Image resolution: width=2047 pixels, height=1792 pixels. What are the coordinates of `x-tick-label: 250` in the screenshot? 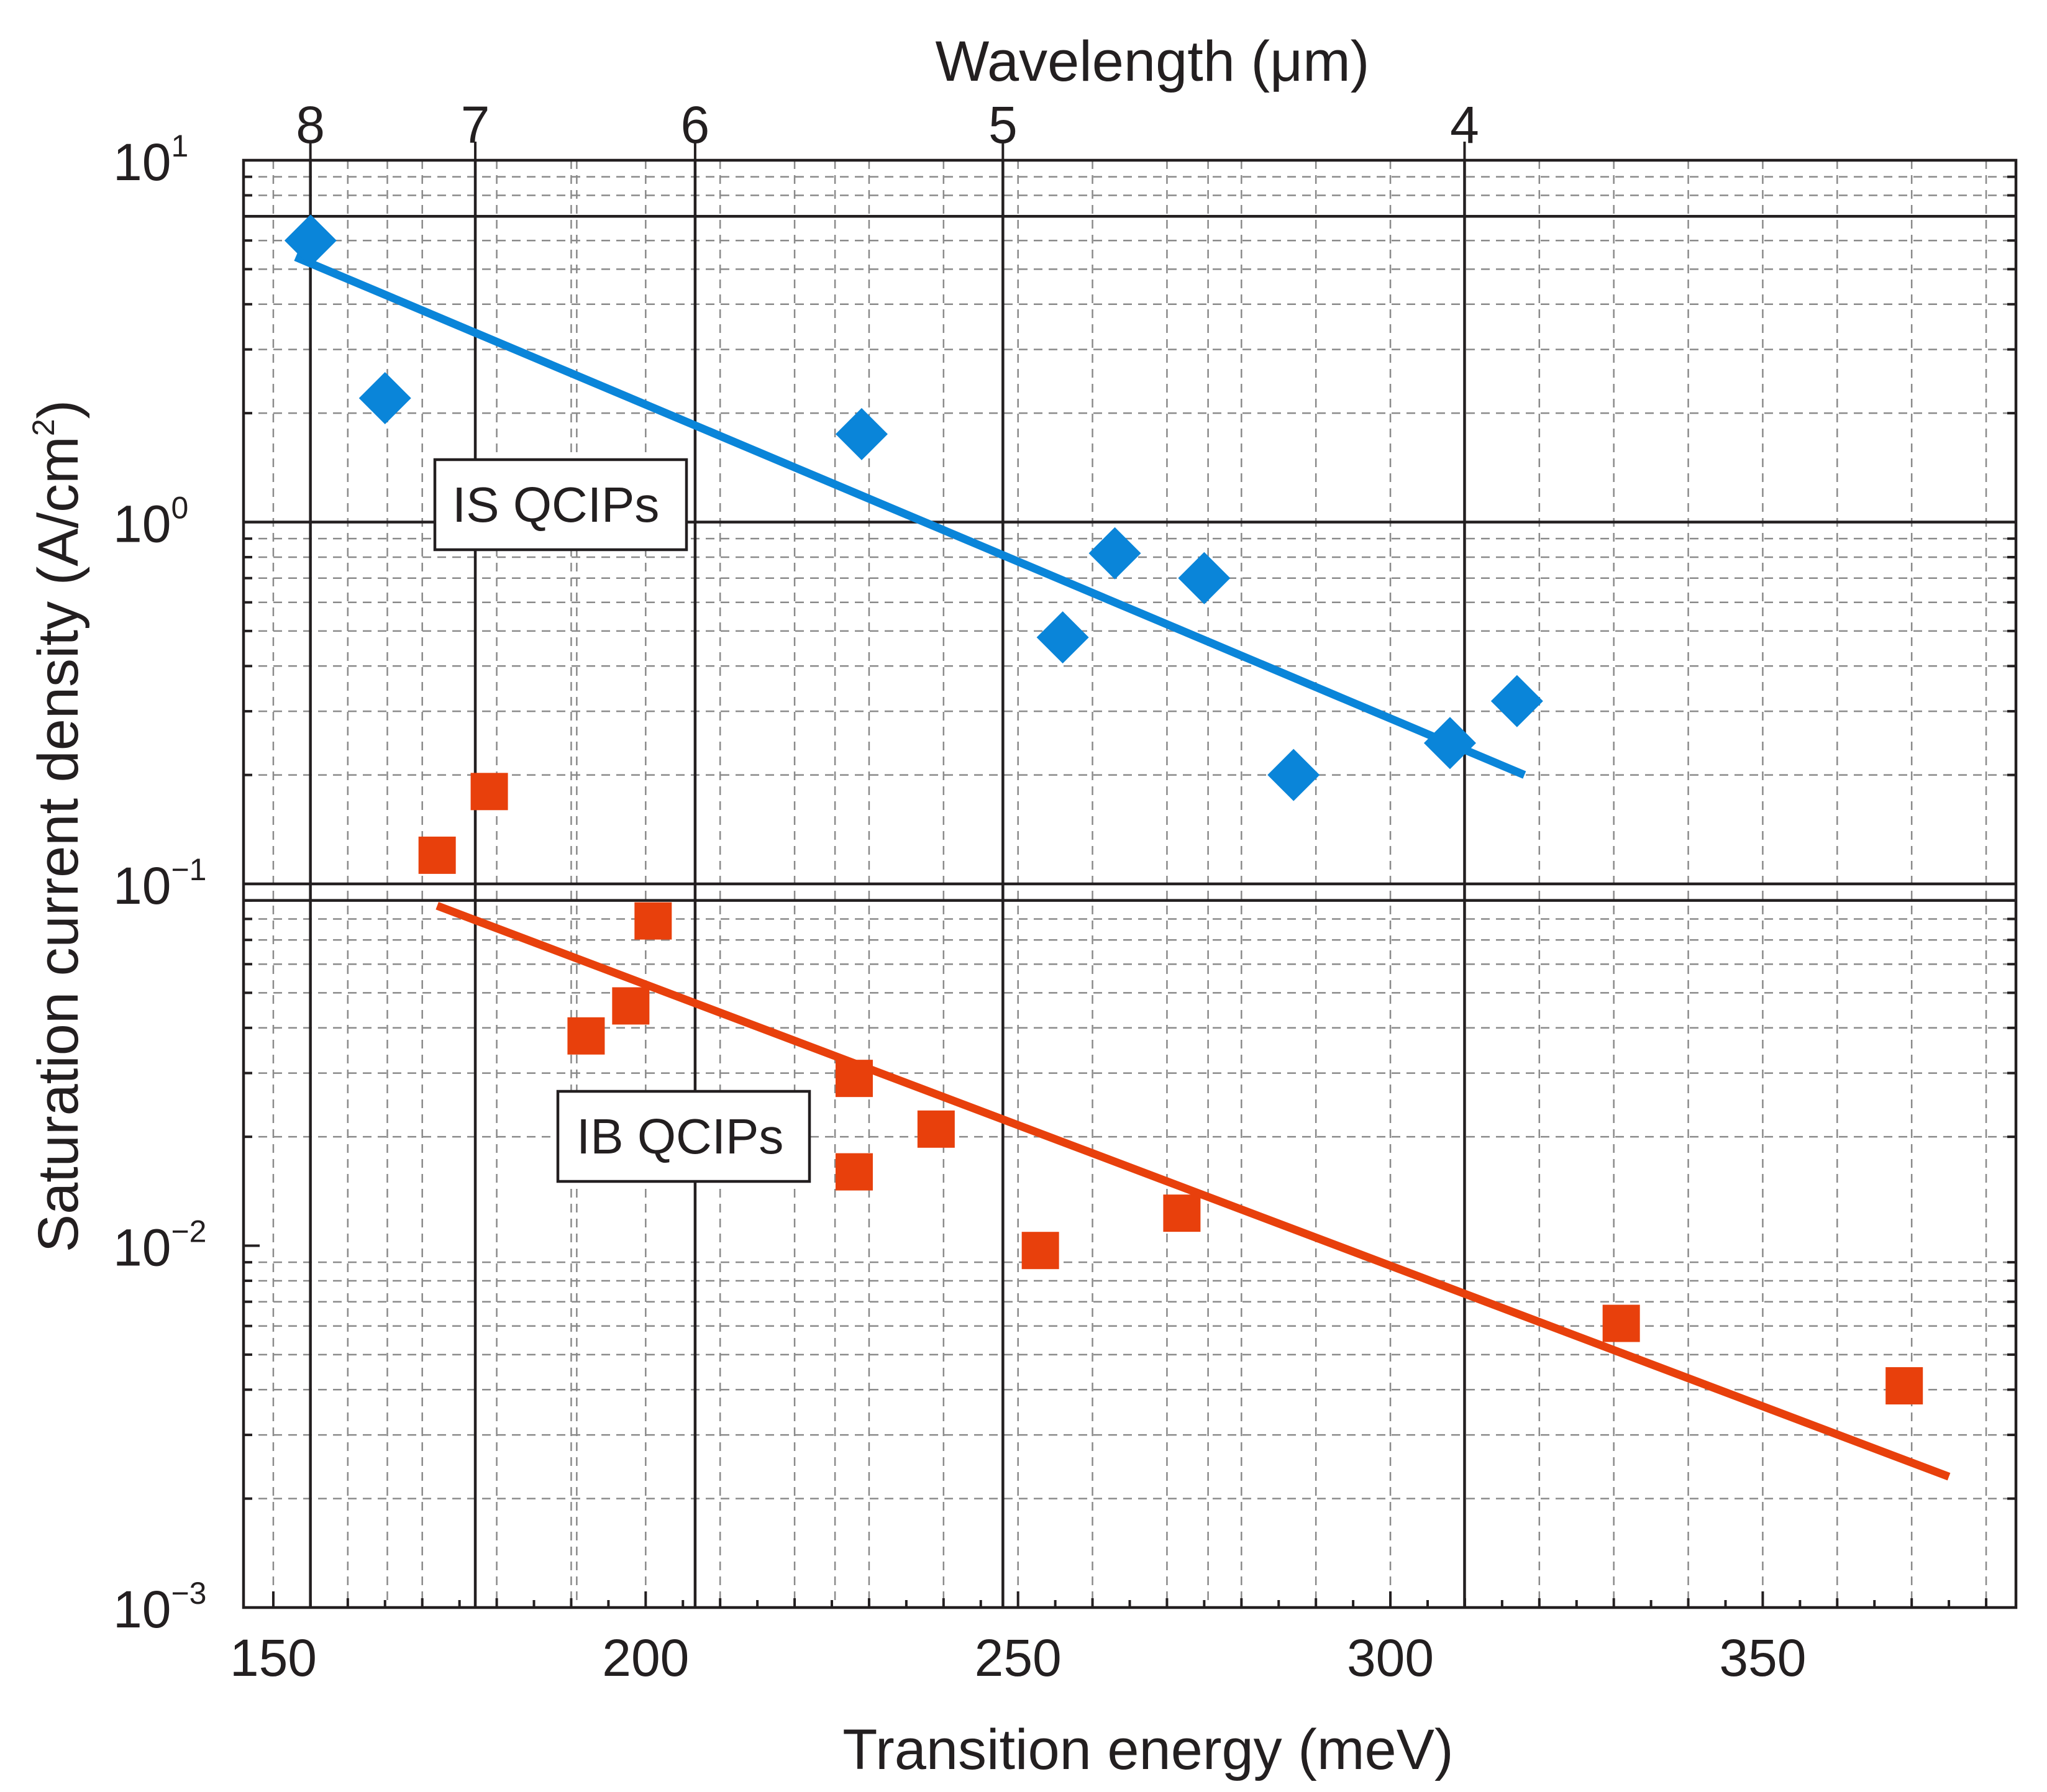 It's located at (1018, 1658).